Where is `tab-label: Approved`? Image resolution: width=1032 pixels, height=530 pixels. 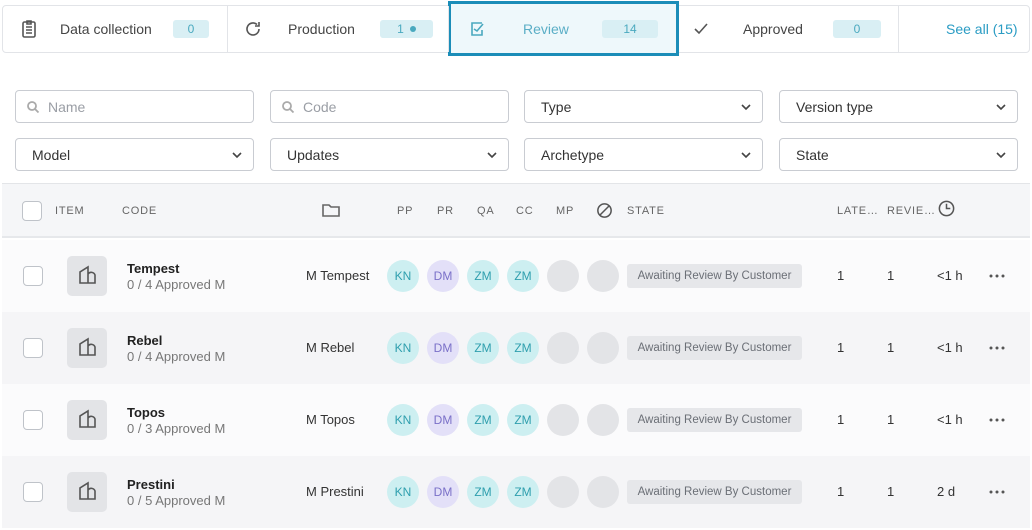
tab-label: Approved is located at coordinates (773, 29).